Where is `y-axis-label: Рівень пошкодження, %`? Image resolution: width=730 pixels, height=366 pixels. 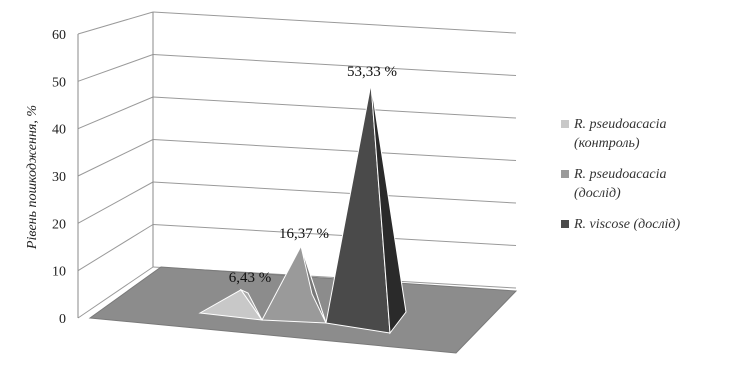 y-axis-label: Рівень пошкодження, % is located at coordinates (32, 177).